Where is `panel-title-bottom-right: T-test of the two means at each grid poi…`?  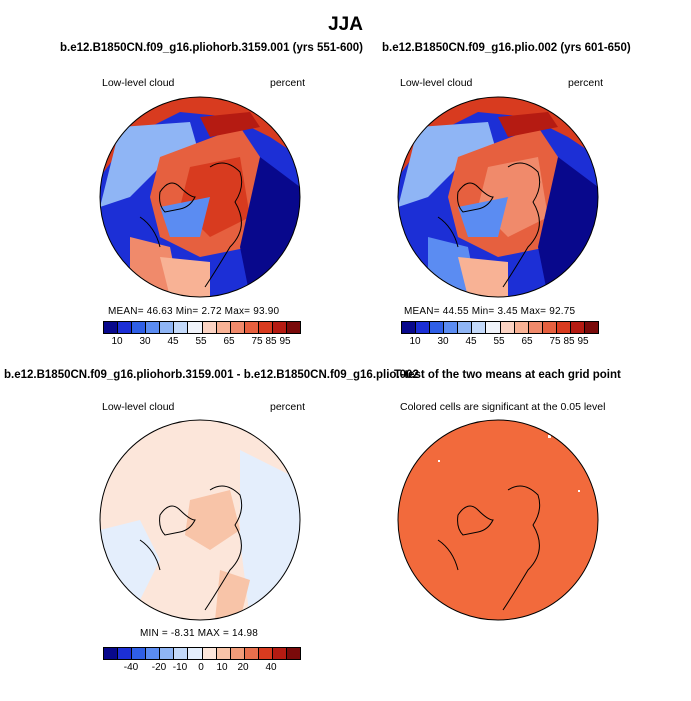
panel-title-bottom-right: T-test of the two means at each grid poi… is located at coordinates (507, 375).